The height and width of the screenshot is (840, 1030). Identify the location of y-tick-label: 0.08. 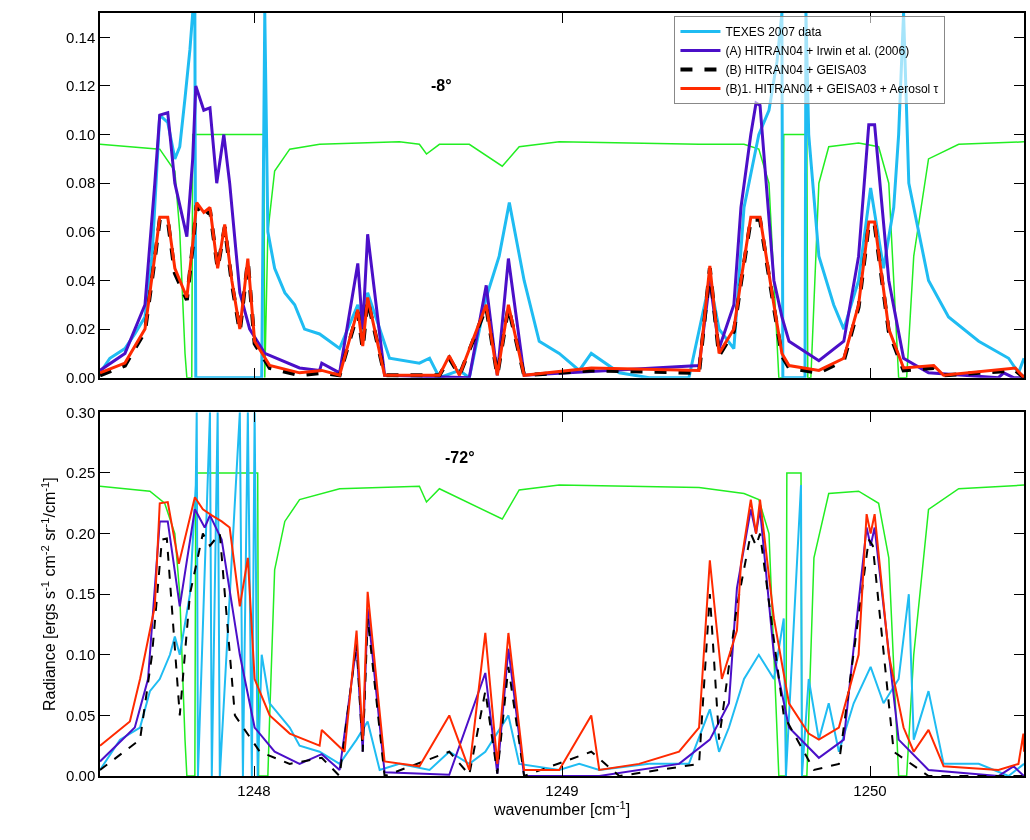
(81, 183).